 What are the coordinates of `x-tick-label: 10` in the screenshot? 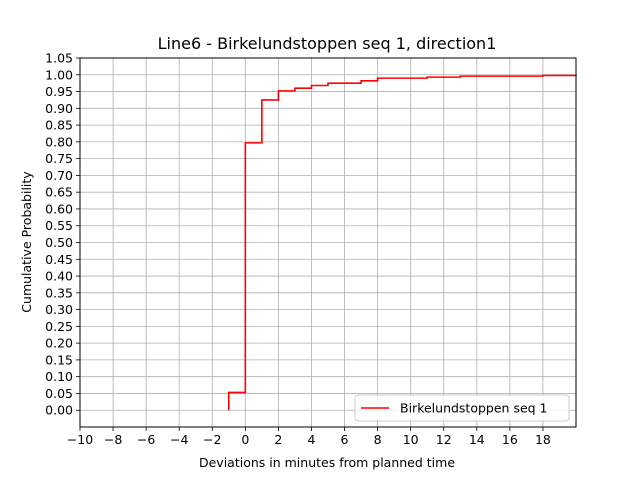 It's located at (411, 439).